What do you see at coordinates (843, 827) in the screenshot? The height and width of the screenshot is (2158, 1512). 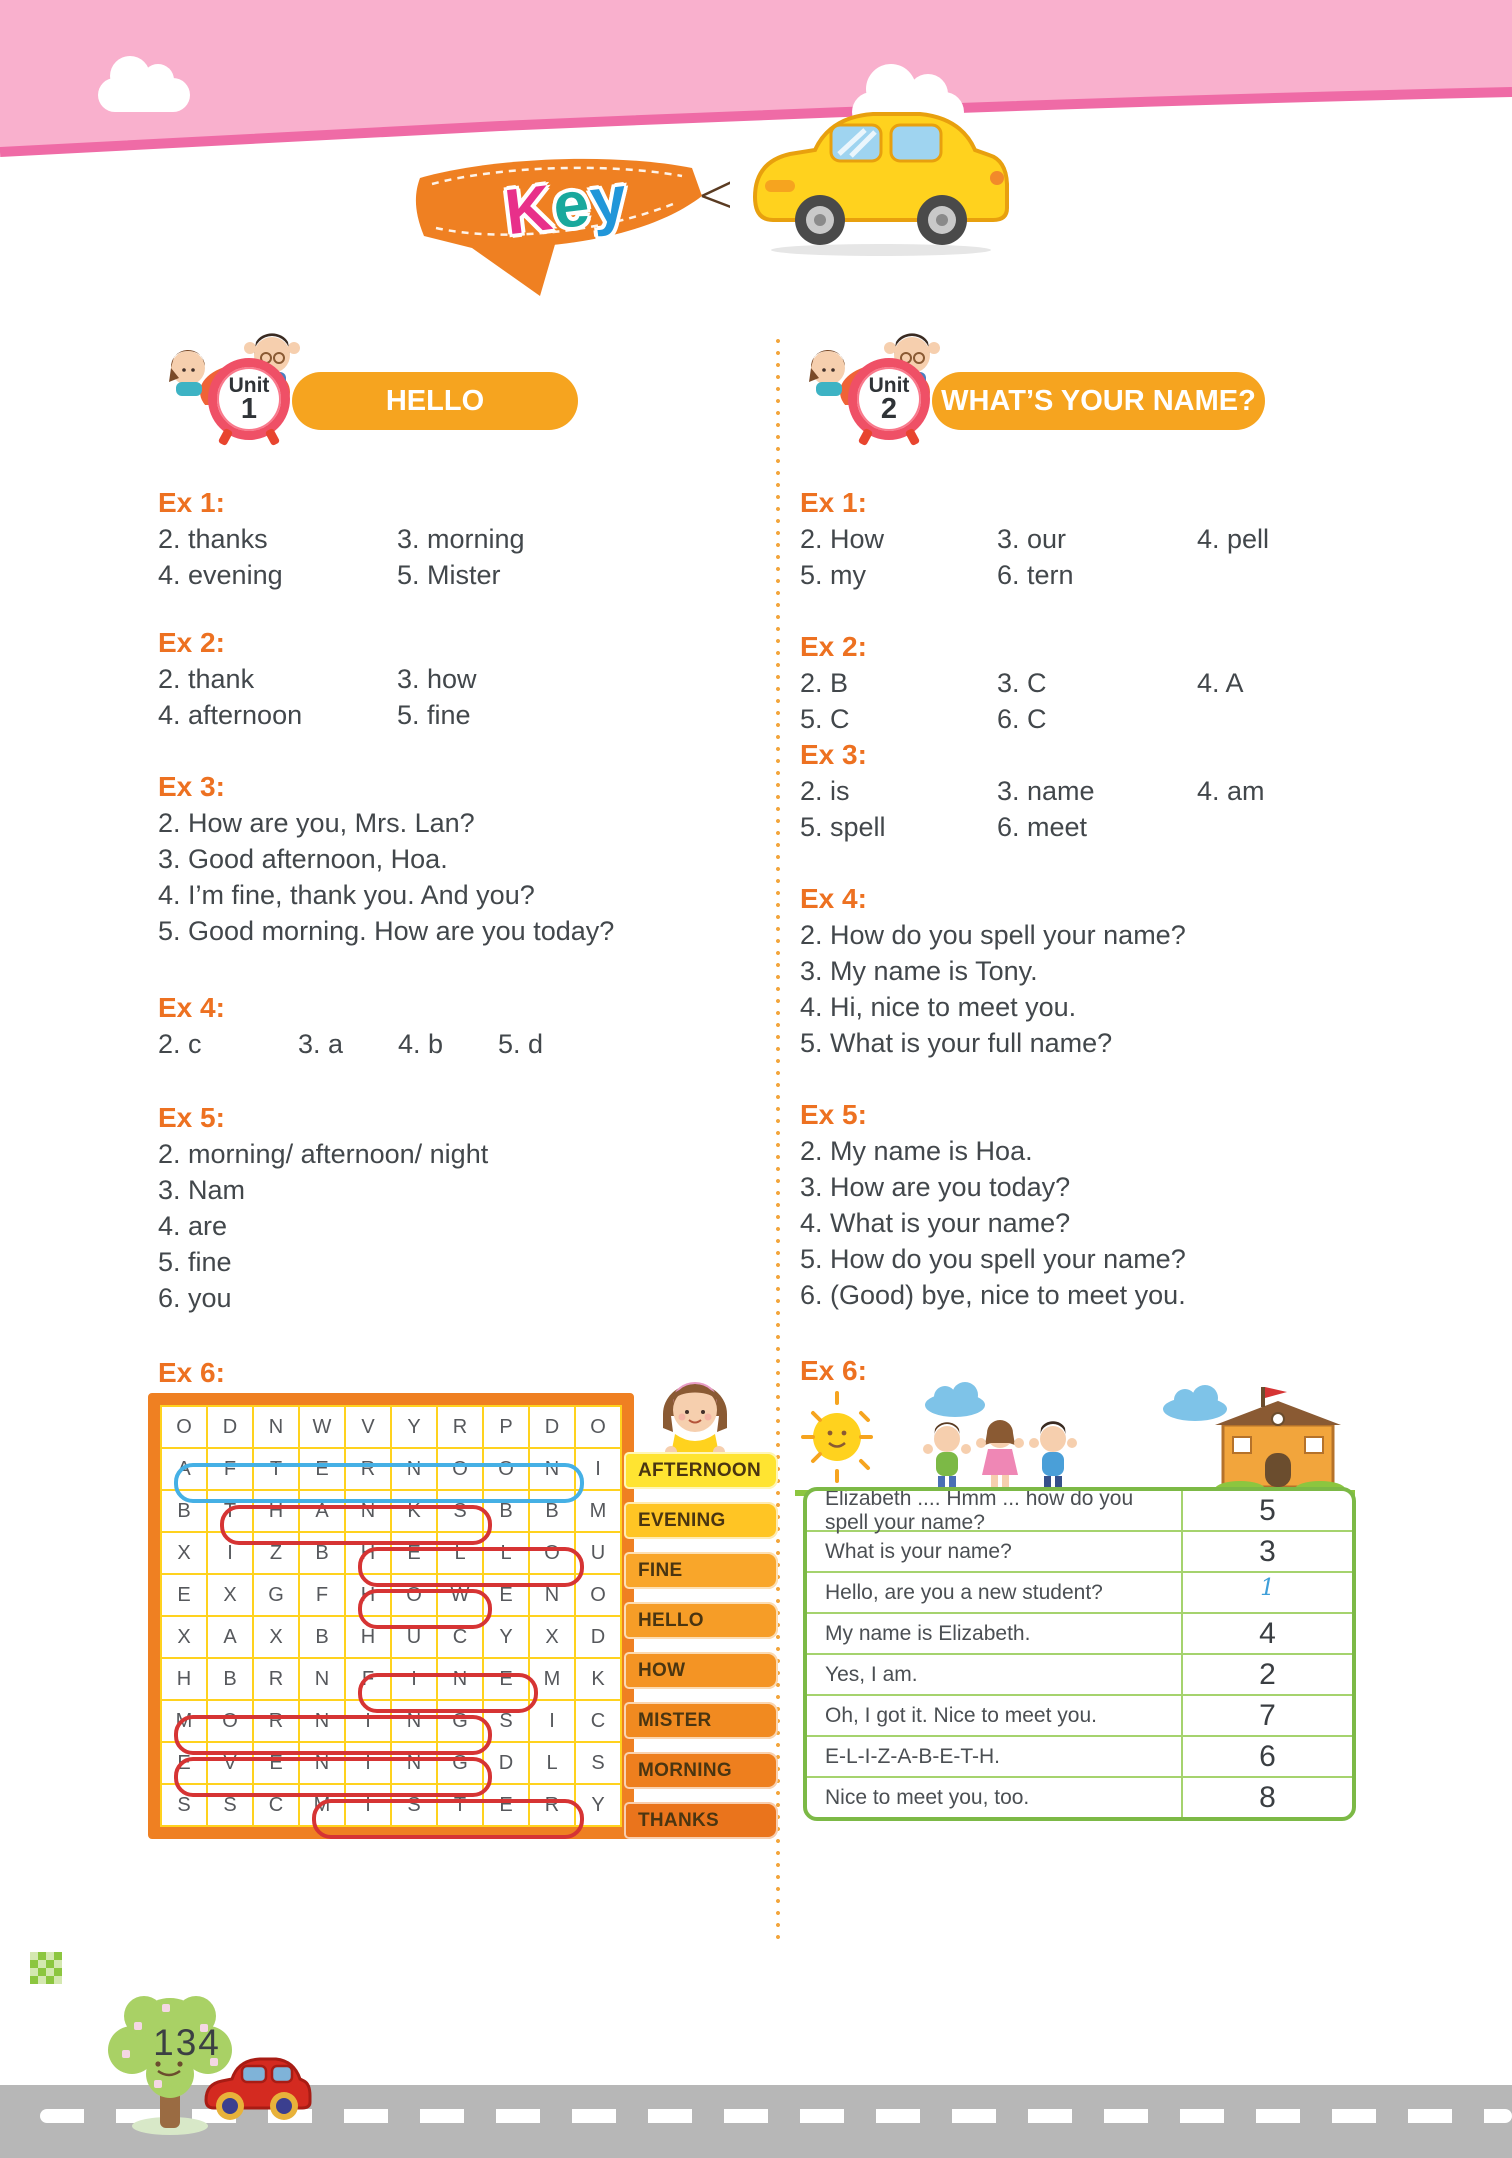 I see `answer-item: 5. spell` at bounding box center [843, 827].